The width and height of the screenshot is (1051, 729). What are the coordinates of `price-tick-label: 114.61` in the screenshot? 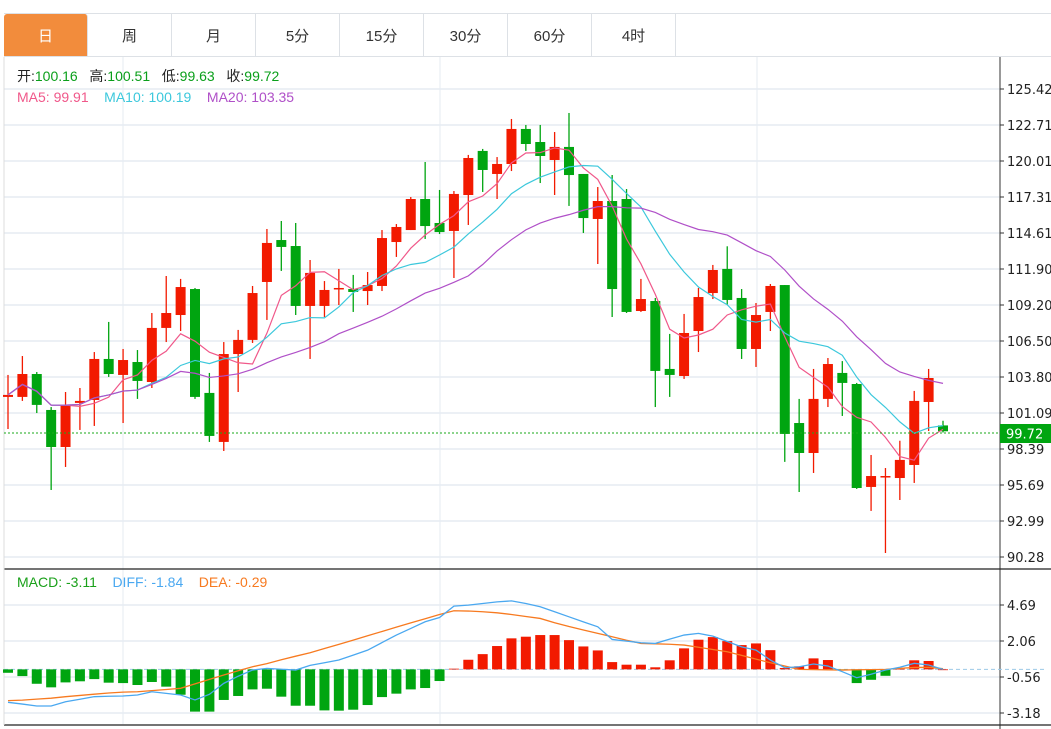 It's located at (1029, 234).